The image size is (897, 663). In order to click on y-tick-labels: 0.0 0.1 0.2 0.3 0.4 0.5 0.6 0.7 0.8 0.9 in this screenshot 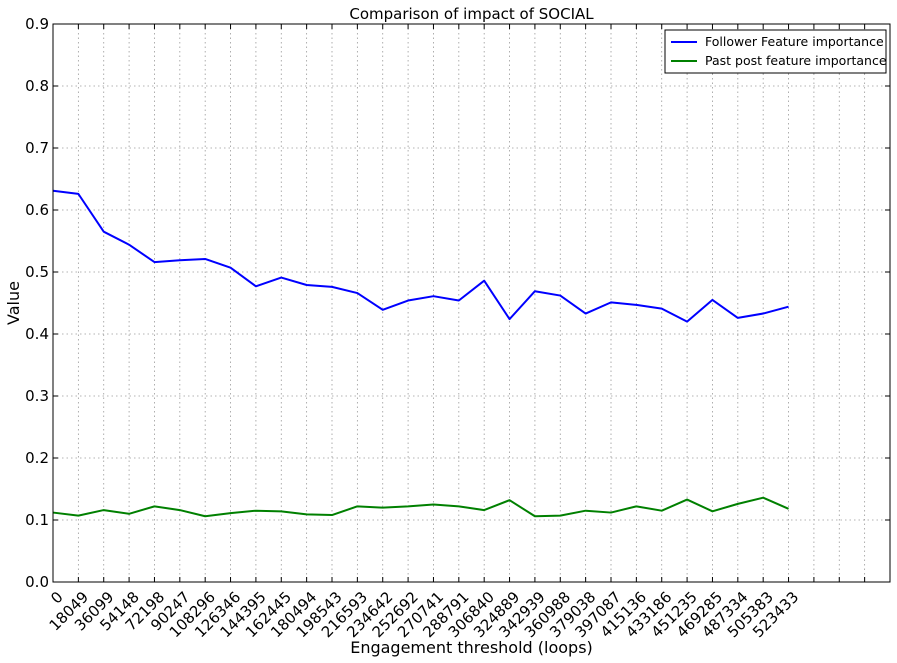, I will do `click(37, 303)`.